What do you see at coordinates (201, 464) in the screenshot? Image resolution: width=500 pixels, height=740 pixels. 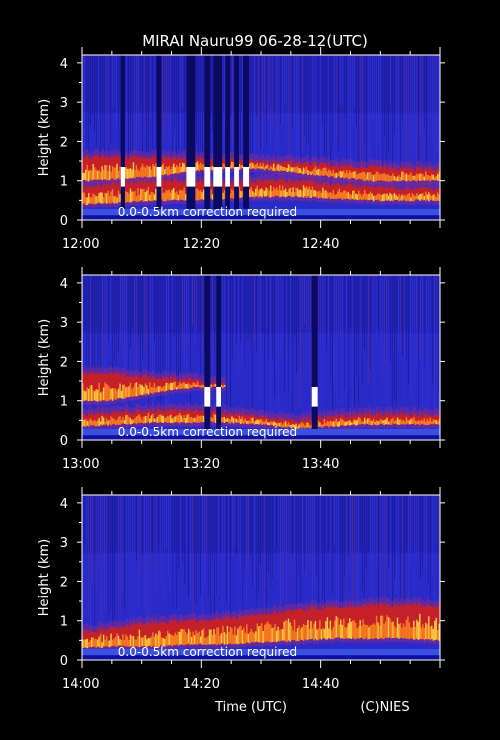 I see `x-tick-label: 13:20` at bounding box center [201, 464].